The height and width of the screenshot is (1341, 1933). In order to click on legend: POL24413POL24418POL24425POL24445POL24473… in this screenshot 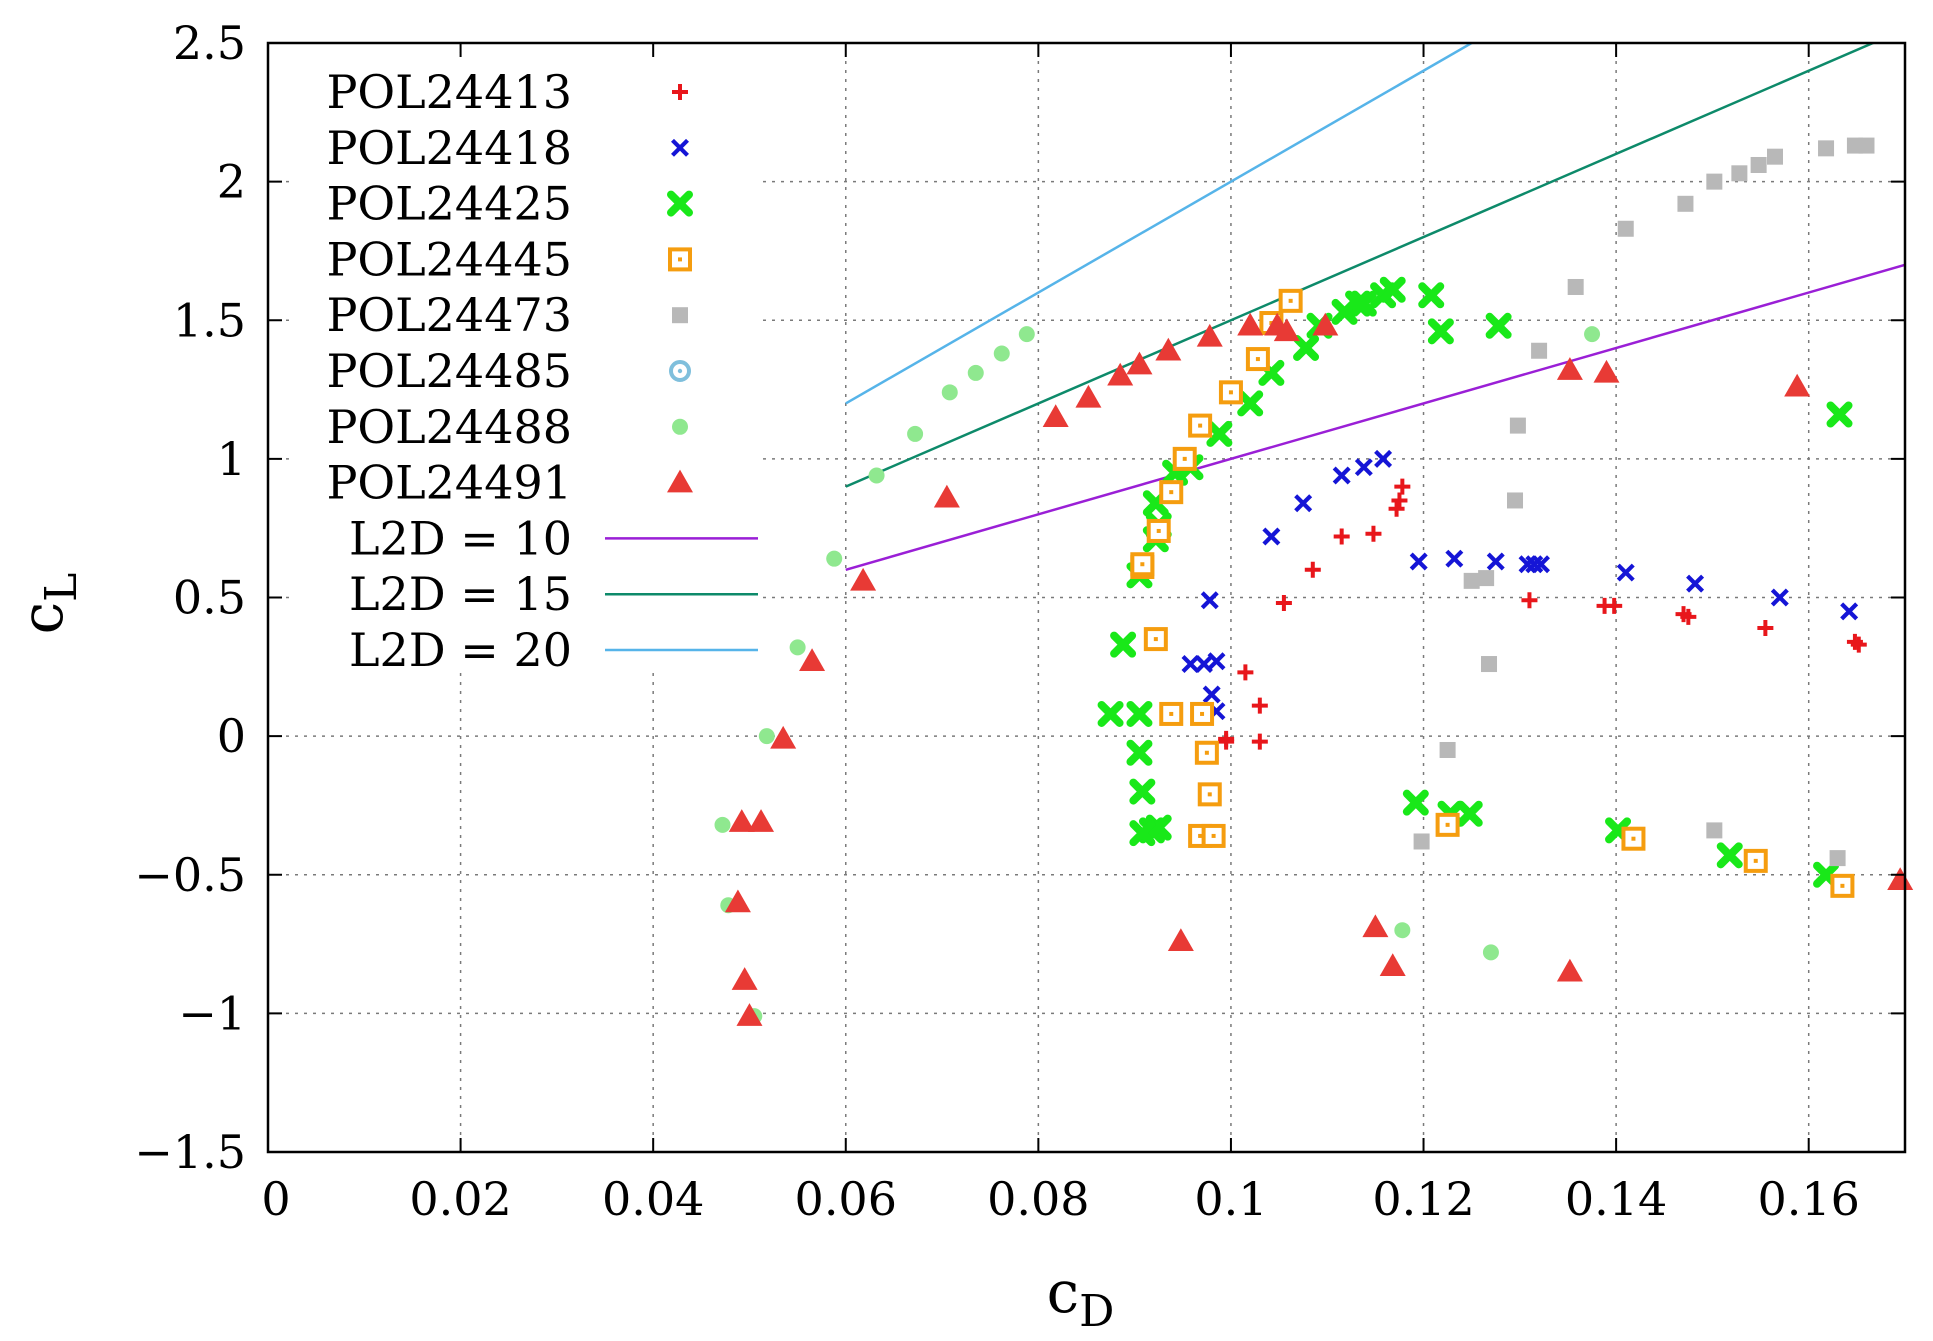, I will do `click(525, 365)`.